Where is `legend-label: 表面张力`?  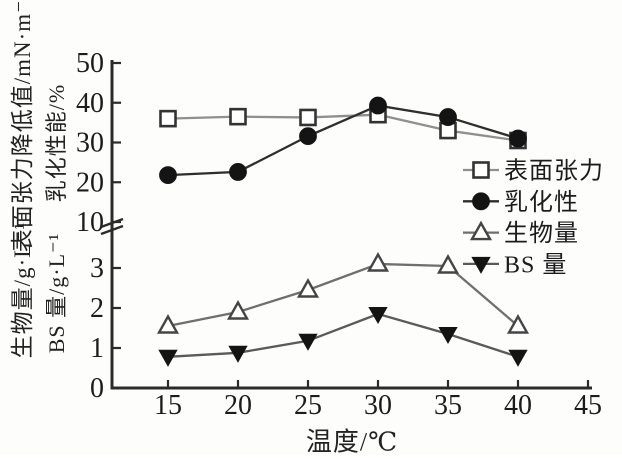 legend-label: 表面张力 is located at coordinates (554, 171).